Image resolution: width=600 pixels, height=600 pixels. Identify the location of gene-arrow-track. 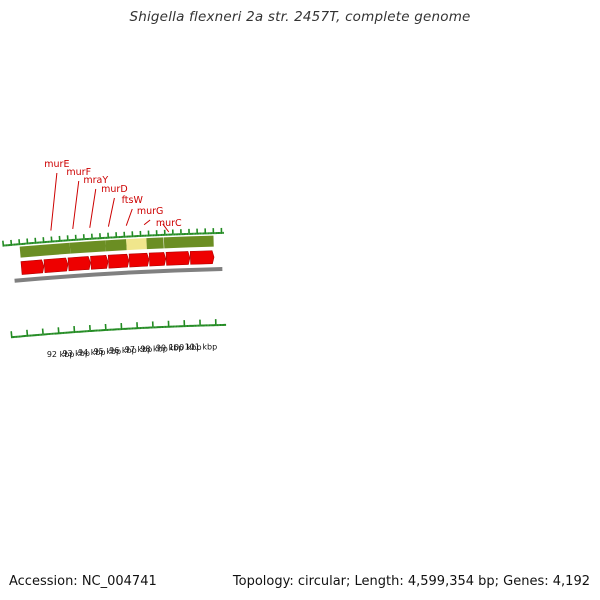
(117, 262).